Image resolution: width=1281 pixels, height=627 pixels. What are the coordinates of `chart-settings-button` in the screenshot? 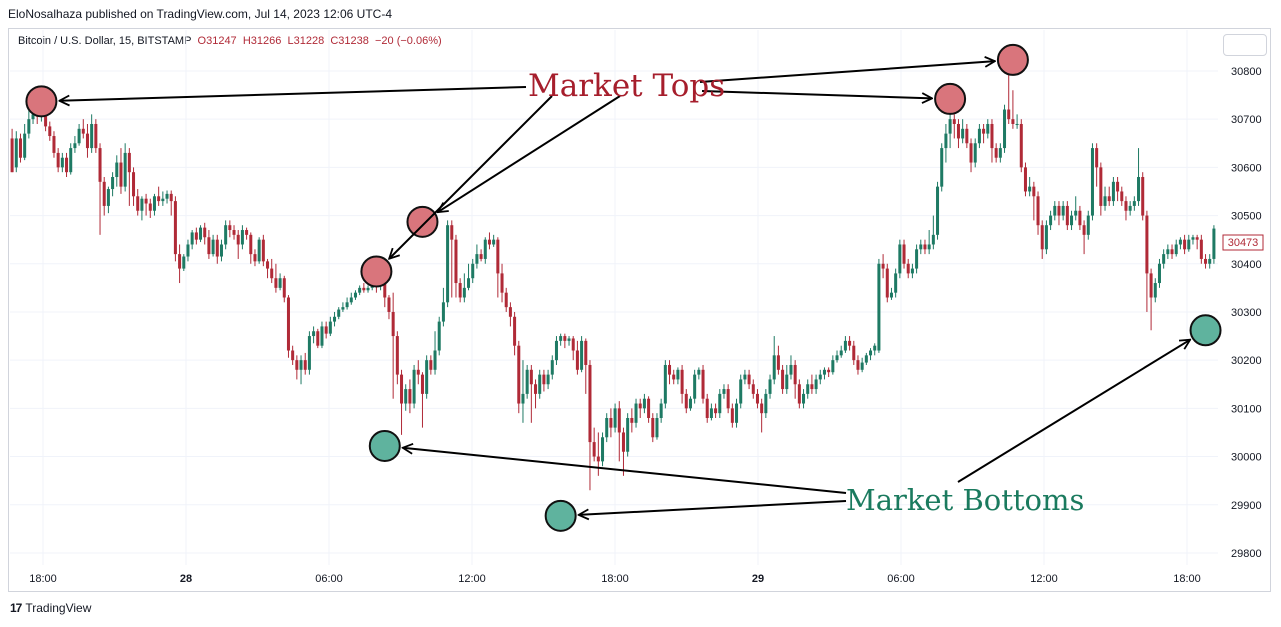 It's located at (1245, 45).